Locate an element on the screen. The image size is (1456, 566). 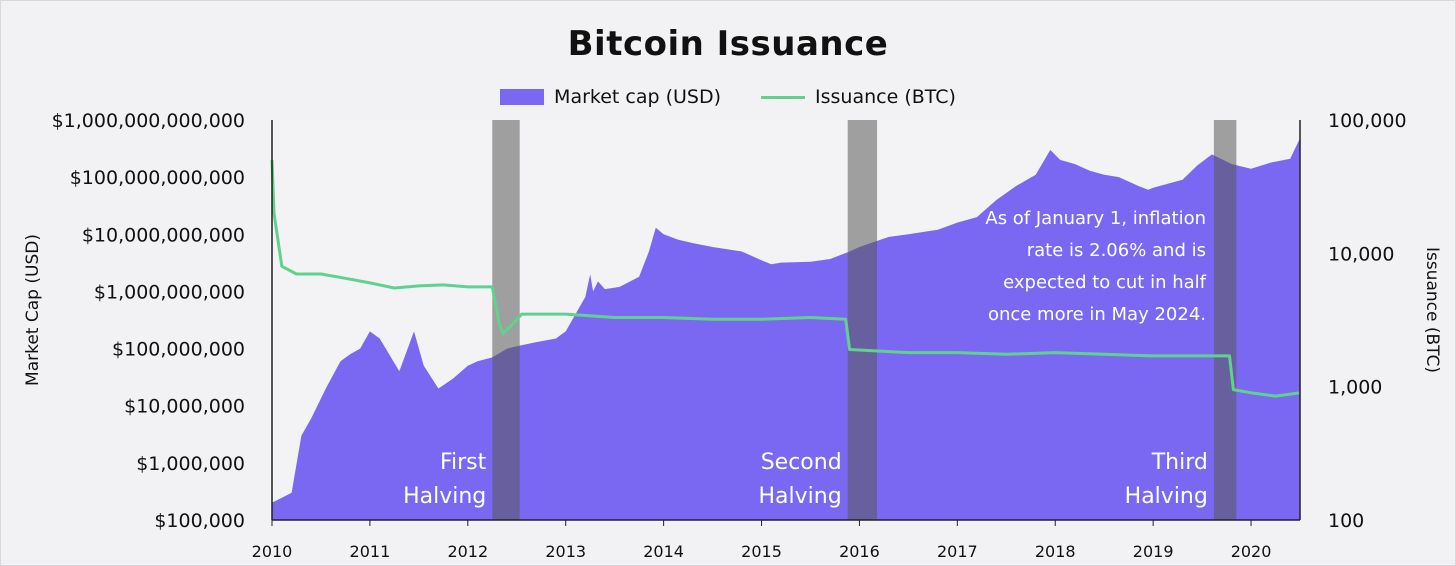
chart-legend: Market cap (USD) Issuance (BTC) is located at coordinates (728, 97).